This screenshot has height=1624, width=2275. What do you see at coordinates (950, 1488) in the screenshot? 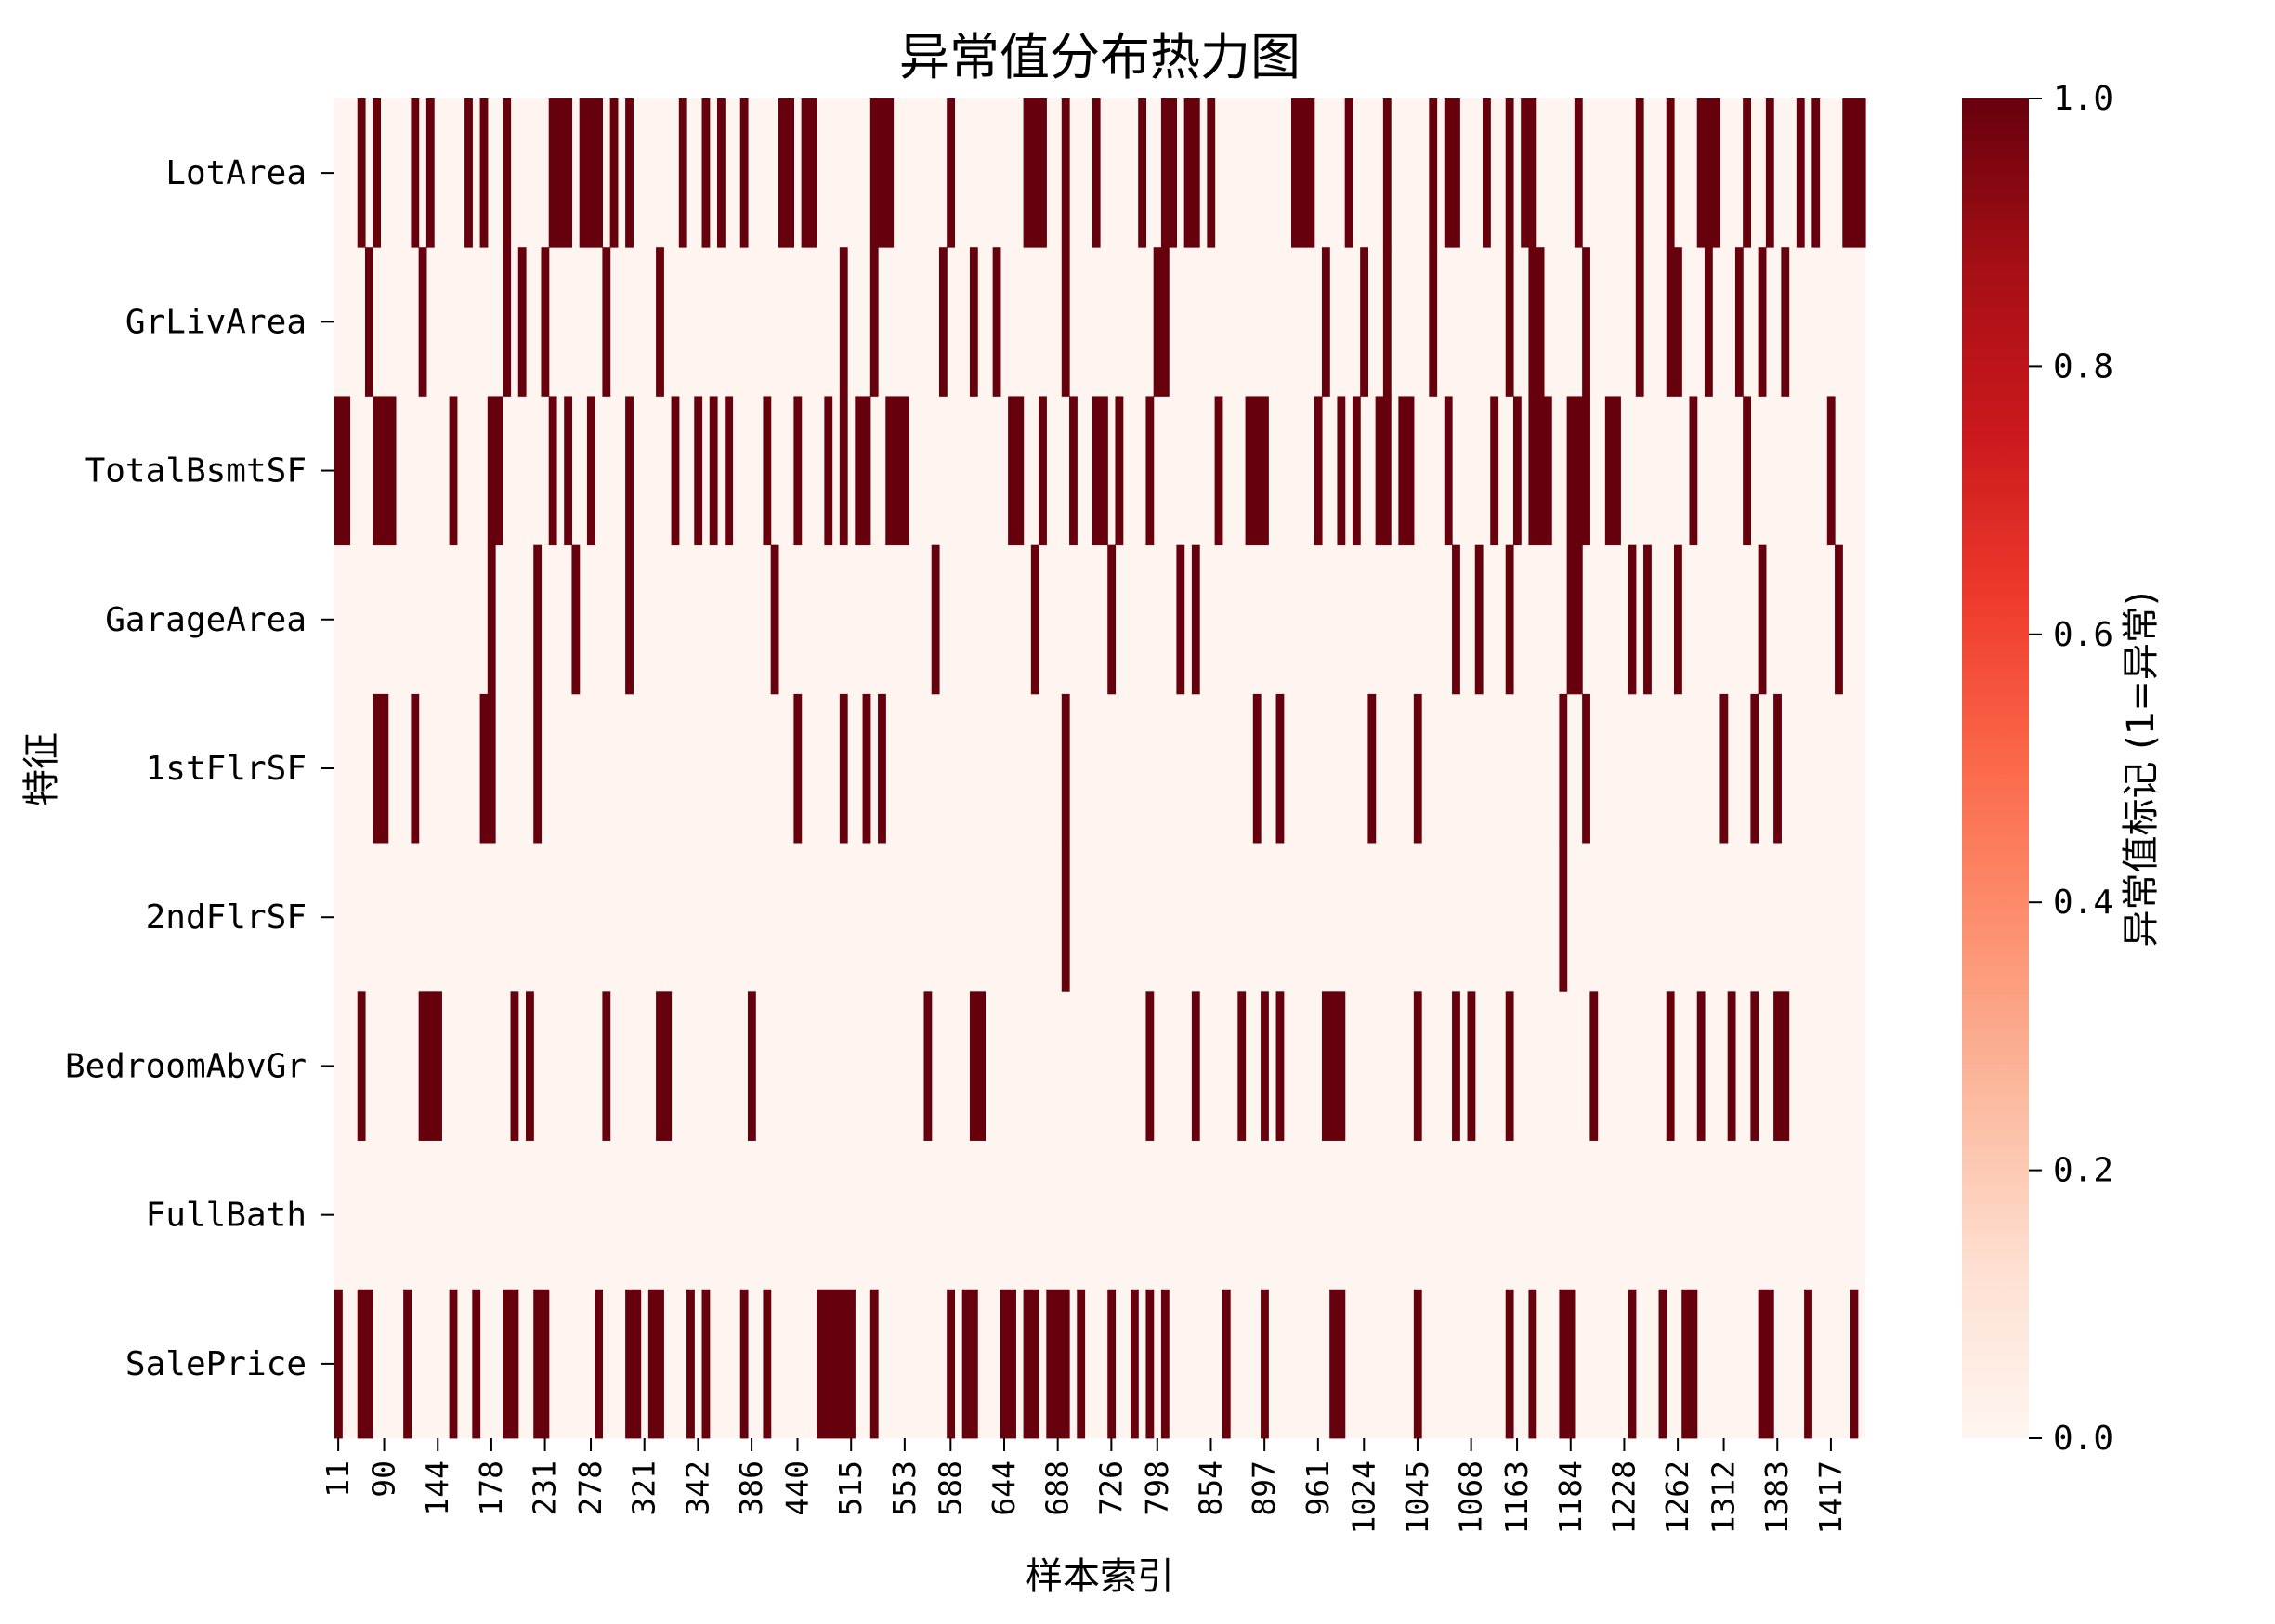
I see `x-tick-label: 588` at bounding box center [950, 1488].